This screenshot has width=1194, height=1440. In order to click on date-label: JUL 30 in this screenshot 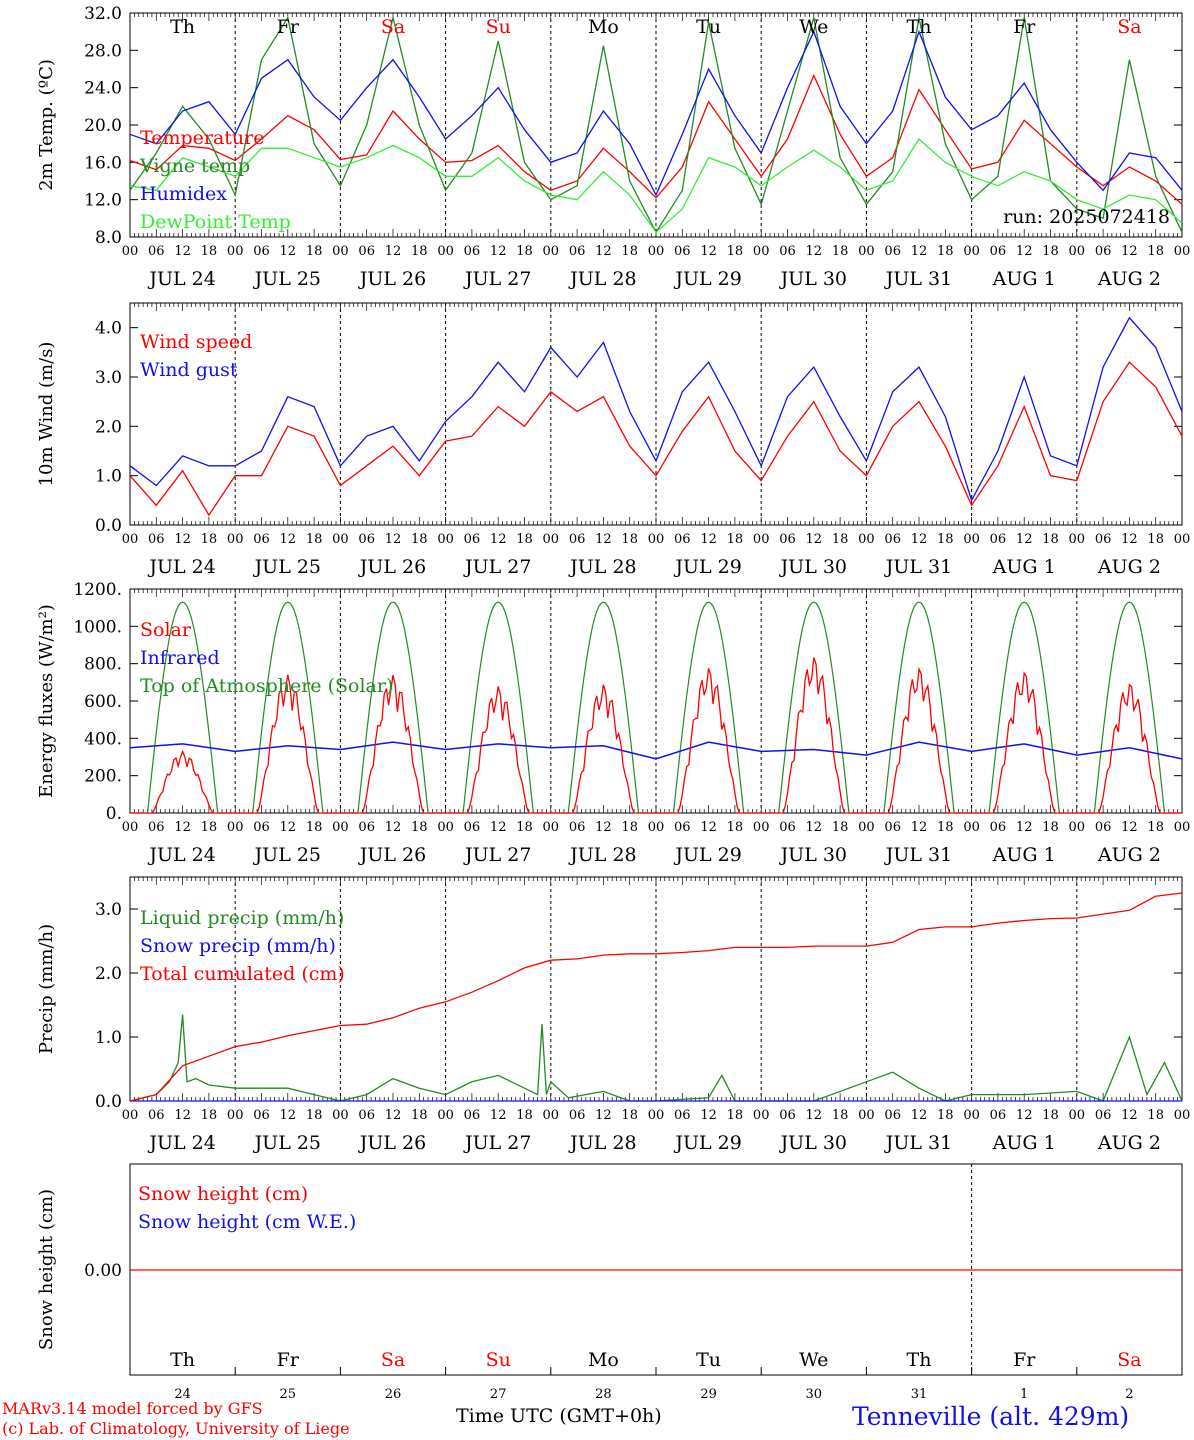, I will do `click(813, 279)`.